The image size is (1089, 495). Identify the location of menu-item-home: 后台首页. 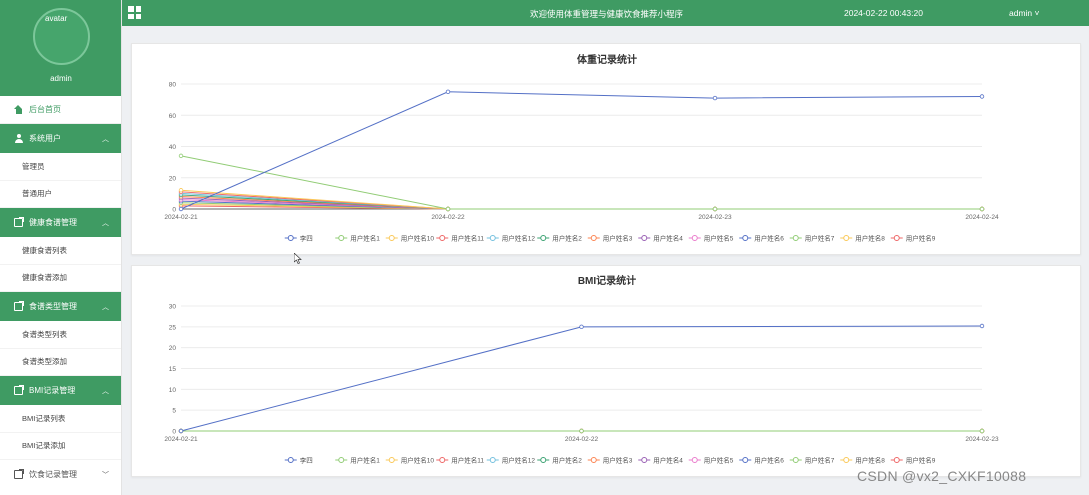
(60, 110).